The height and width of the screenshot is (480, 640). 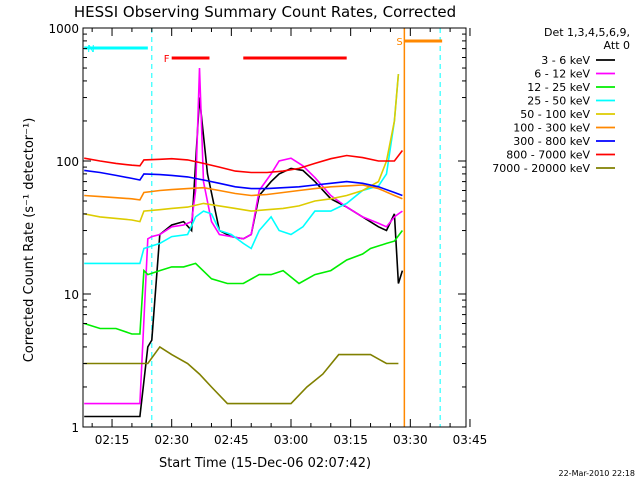 What do you see at coordinates (265, 463) in the screenshot?
I see `x-axis-label: Start Time (15-Dec-06 02:07:42)` at bounding box center [265, 463].